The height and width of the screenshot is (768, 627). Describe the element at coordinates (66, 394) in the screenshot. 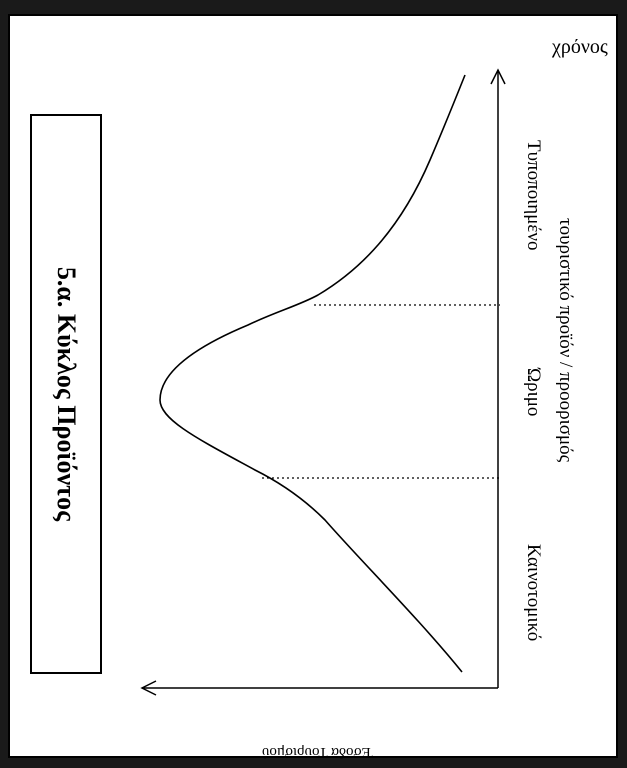

I see `title-box: 5.α. Κύκλος Προϊόντος` at that location.